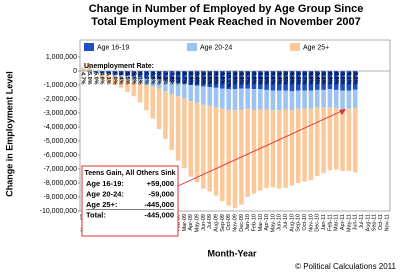 The height and width of the screenshot is (274, 400). Describe the element at coordinates (61, 113) in the screenshot. I see `y-tick-label: -3,000,000` at that location.